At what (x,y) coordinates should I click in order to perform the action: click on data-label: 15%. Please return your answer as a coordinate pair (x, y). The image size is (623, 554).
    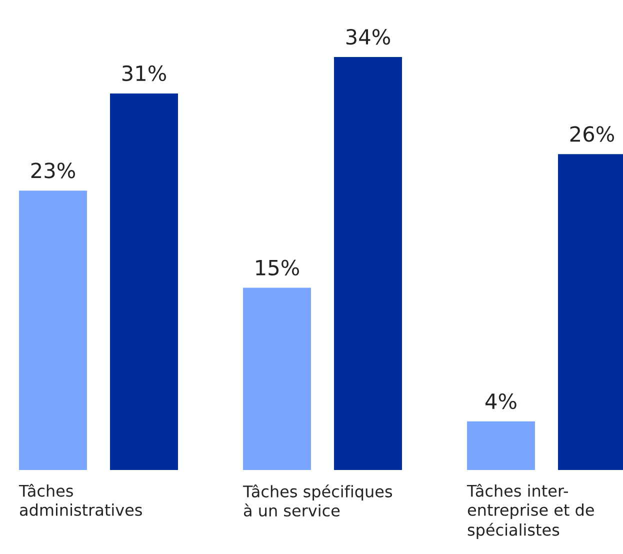
    Looking at the image, I should click on (278, 268).